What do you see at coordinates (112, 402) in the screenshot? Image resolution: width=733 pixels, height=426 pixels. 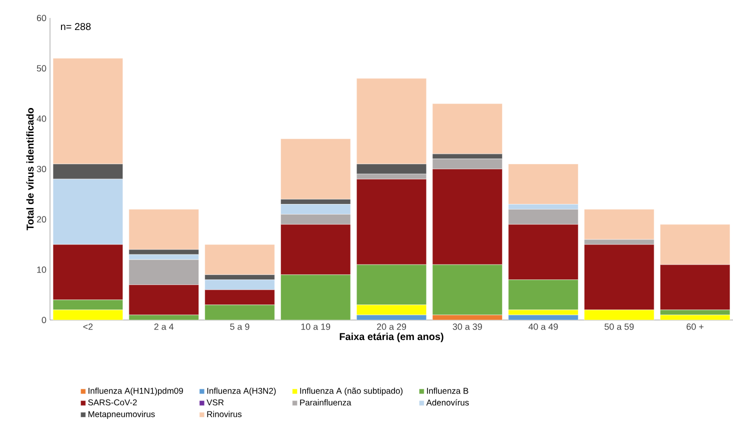 I see `legend-label: SARS-CoV-2` at bounding box center [112, 402].